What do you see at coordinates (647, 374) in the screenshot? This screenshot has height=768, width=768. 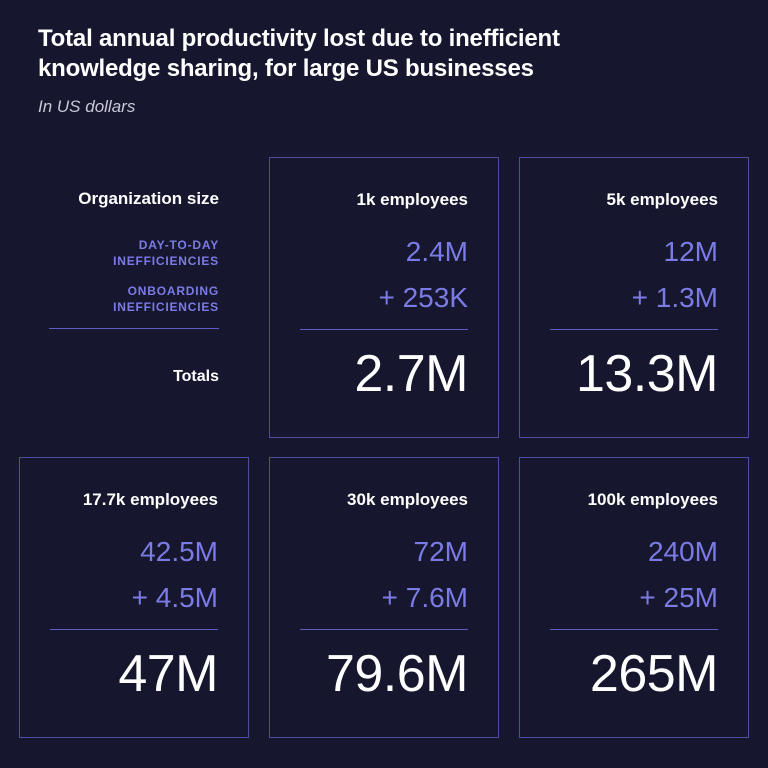 I see `total-value: 13.3M` at bounding box center [647, 374].